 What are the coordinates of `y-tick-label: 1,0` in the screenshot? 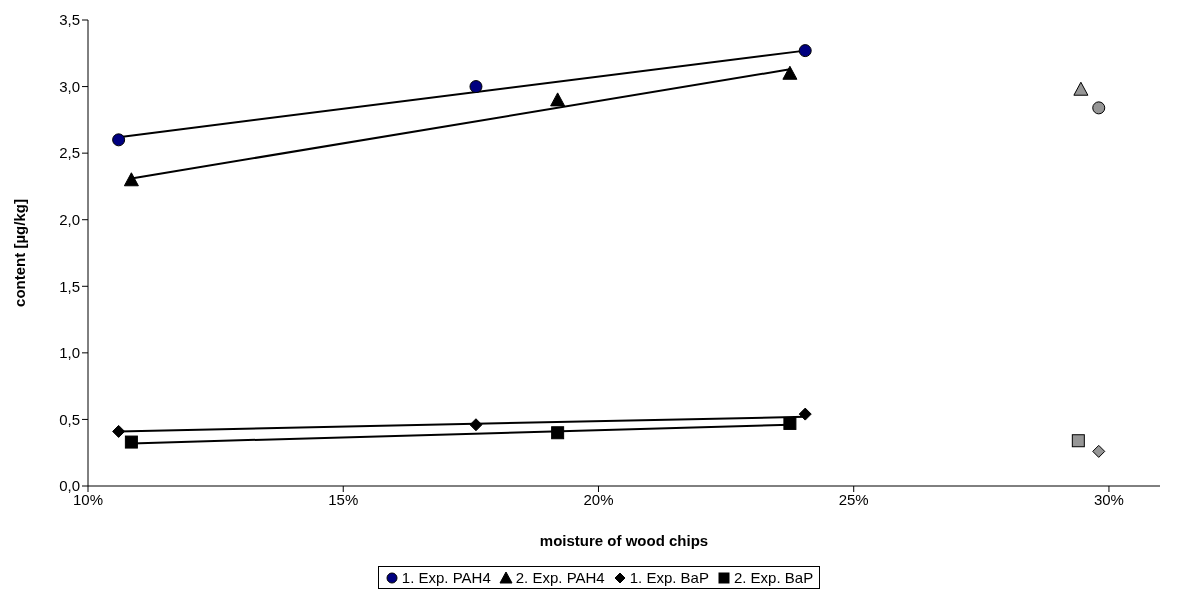 It's located at (69, 353).